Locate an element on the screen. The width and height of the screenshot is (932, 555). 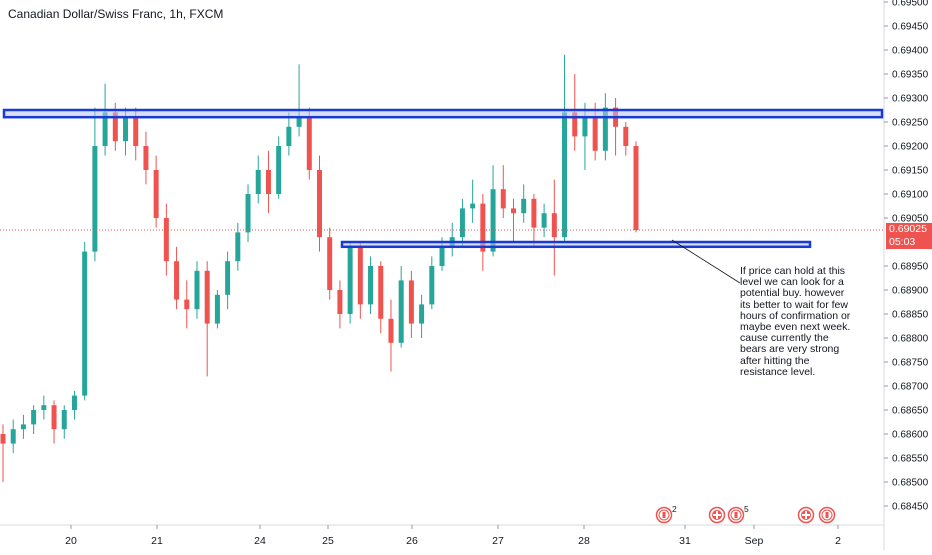
y-tick-label: 0.69500 is located at coordinates (910, 4).